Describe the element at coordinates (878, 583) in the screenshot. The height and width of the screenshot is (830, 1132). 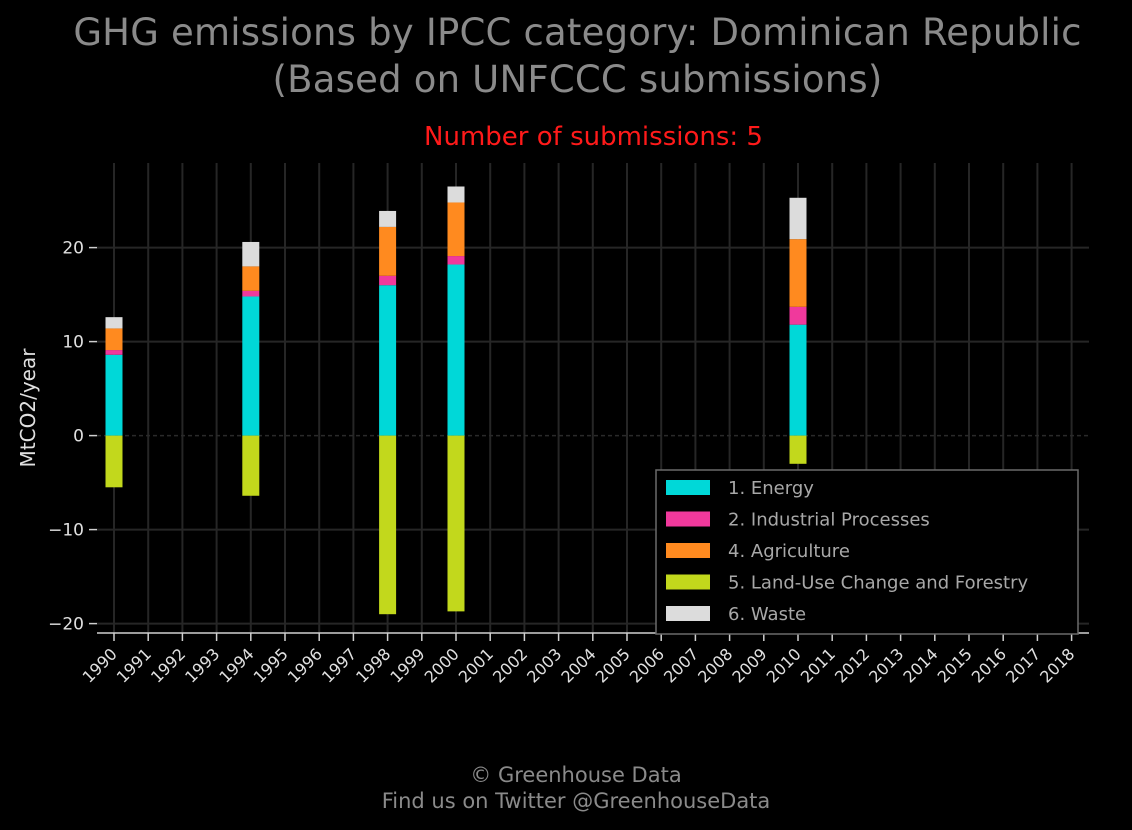
I see `legend-label: 5. Land-Use Change and Forestry` at that location.